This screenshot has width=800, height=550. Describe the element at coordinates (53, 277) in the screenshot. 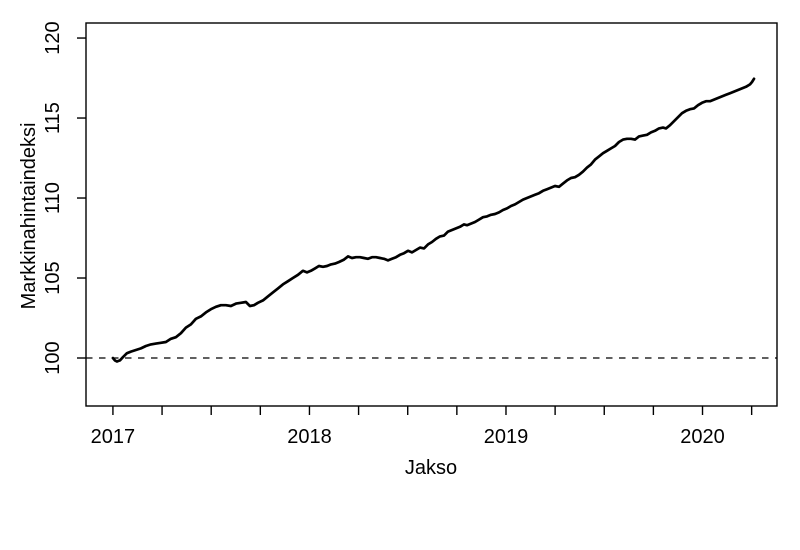

I see `y-tick-label: 105` at that location.